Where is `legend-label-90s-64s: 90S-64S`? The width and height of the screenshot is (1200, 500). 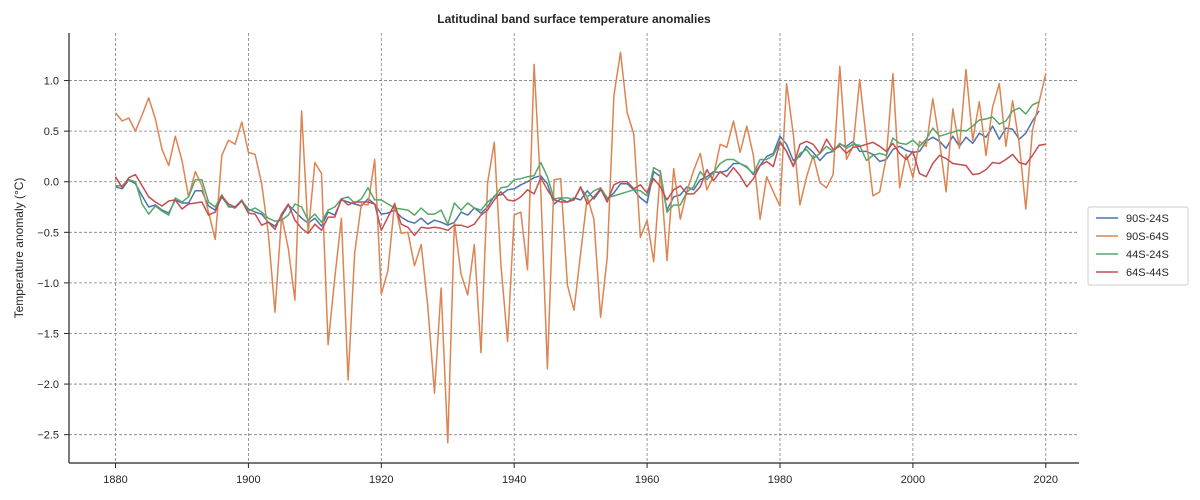
legend-label-90s-64s: 90S-64S is located at coordinates (1147, 237).